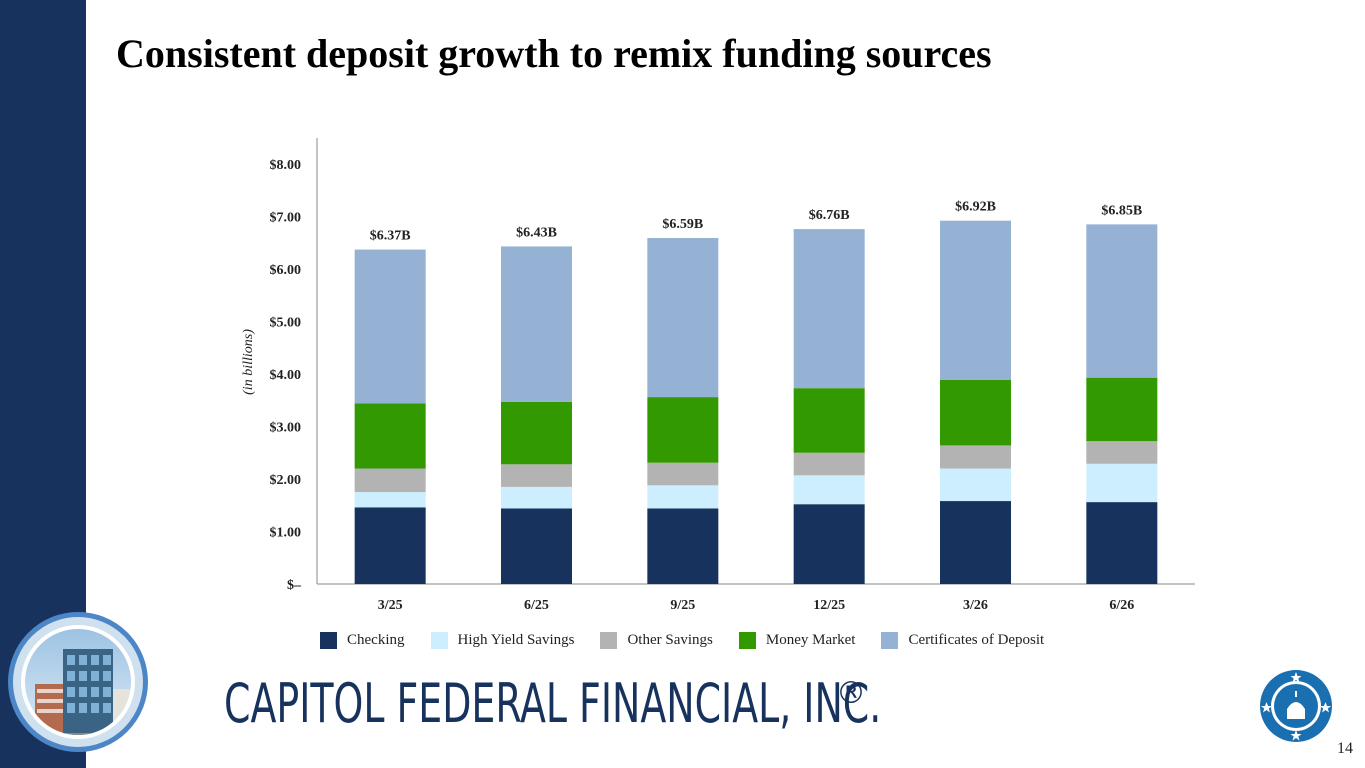 Image resolution: width=1365 pixels, height=768 pixels. What do you see at coordinates (682, 605) in the screenshot?
I see `x-tick-label: 9/25` at bounding box center [682, 605].